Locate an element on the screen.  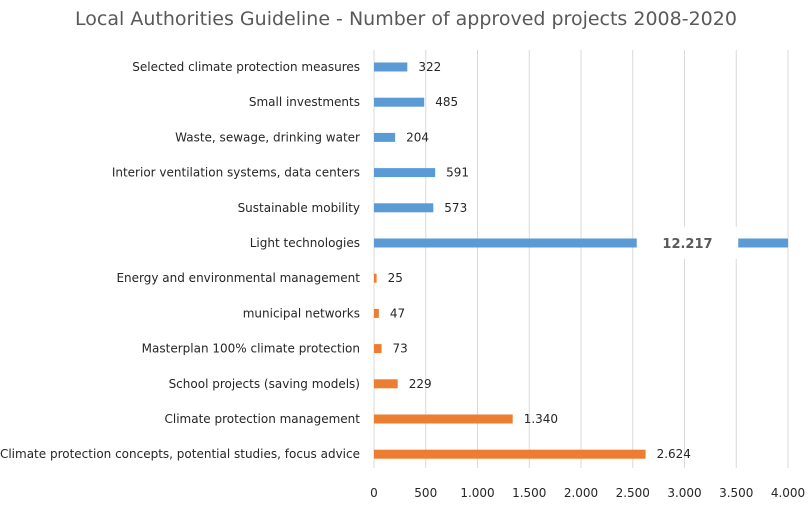
category-label: Sustainable mobility is located at coordinates (299, 208).